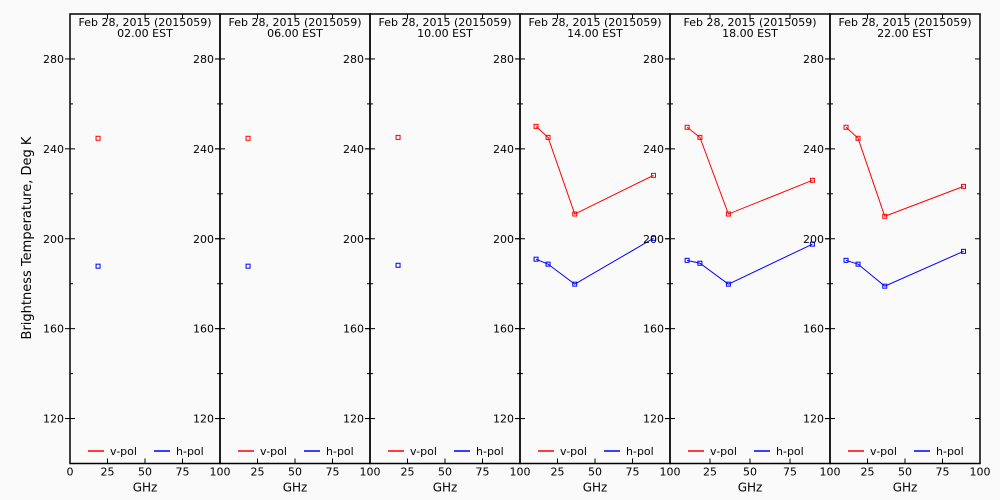 The image size is (1000, 500). Describe the element at coordinates (905, 239) in the screenshot. I see `panel-frame` at that location.